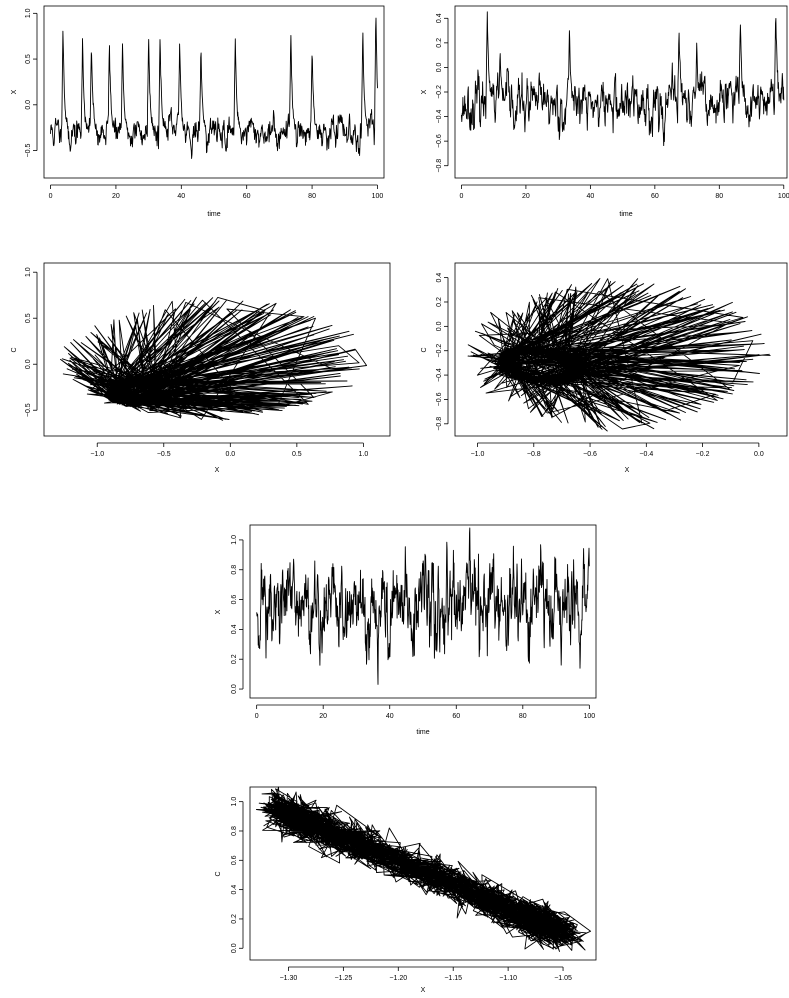 Image resolution: width=789 pixels, height=998 pixels. Describe the element at coordinates (508, 978) in the screenshot. I see `x-tick-label: −1.10` at that location.